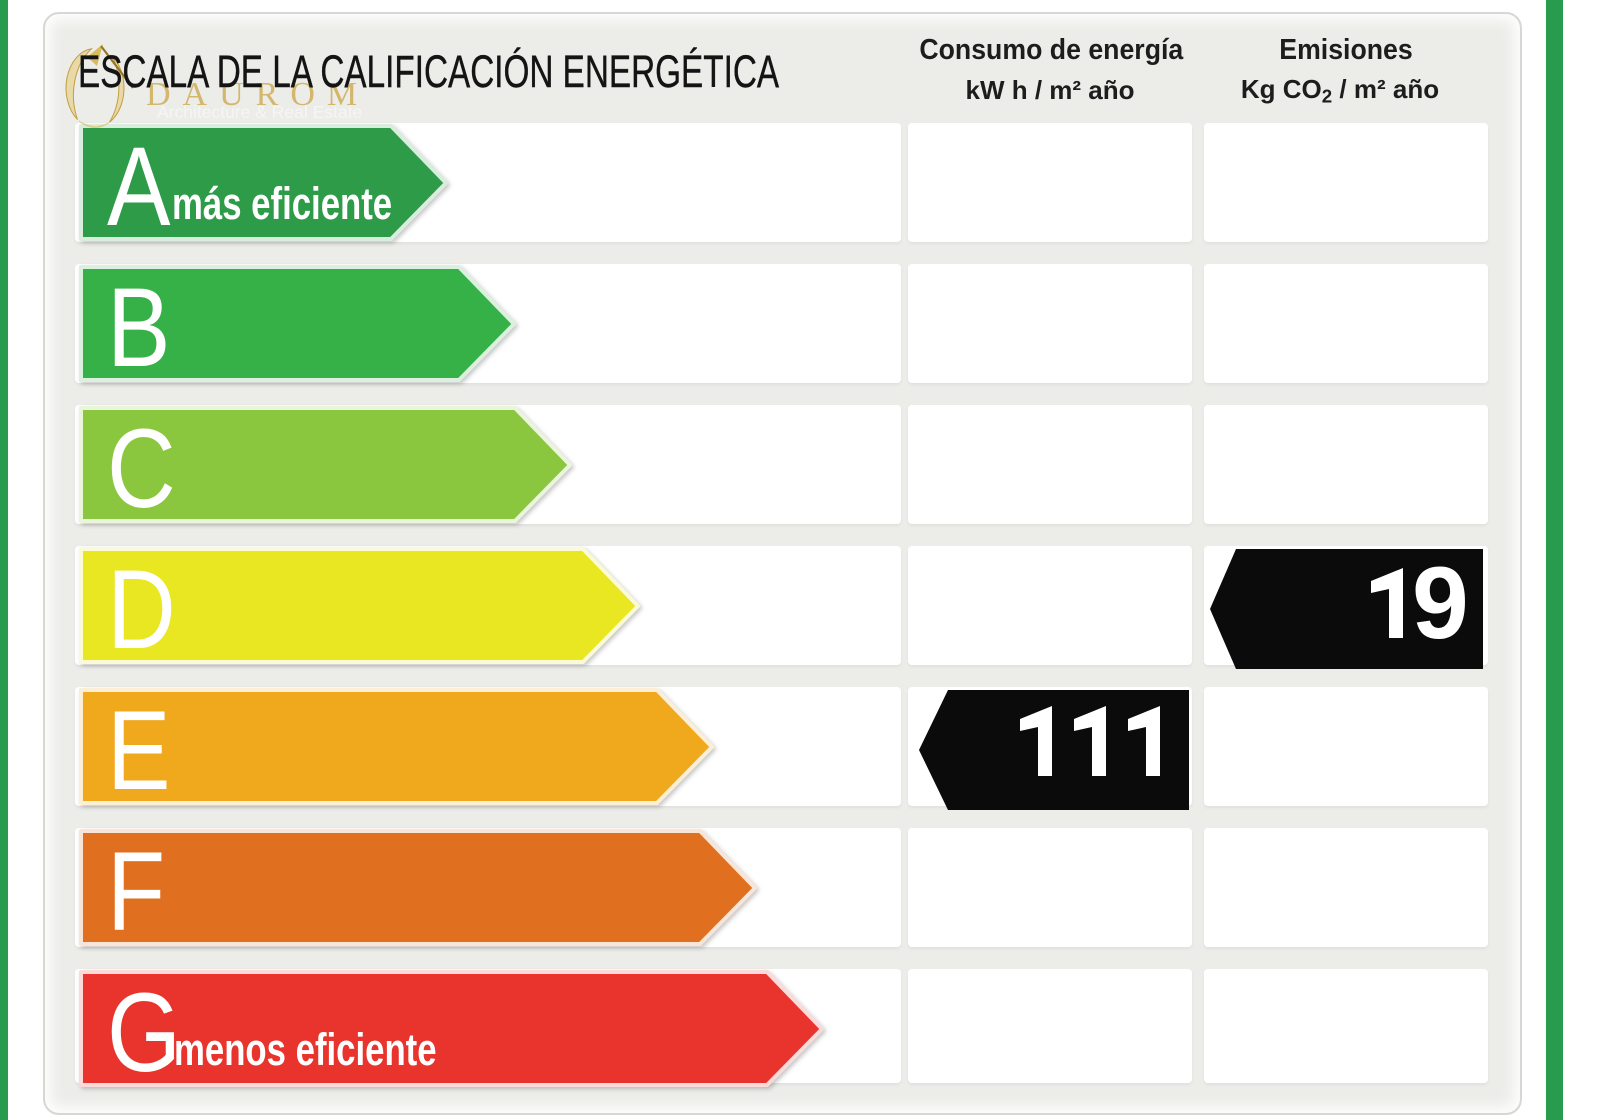  What do you see at coordinates (259, 112) in the screenshot?
I see `svg-text: Architecture & Real Estate` at bounding box center [259, 112].